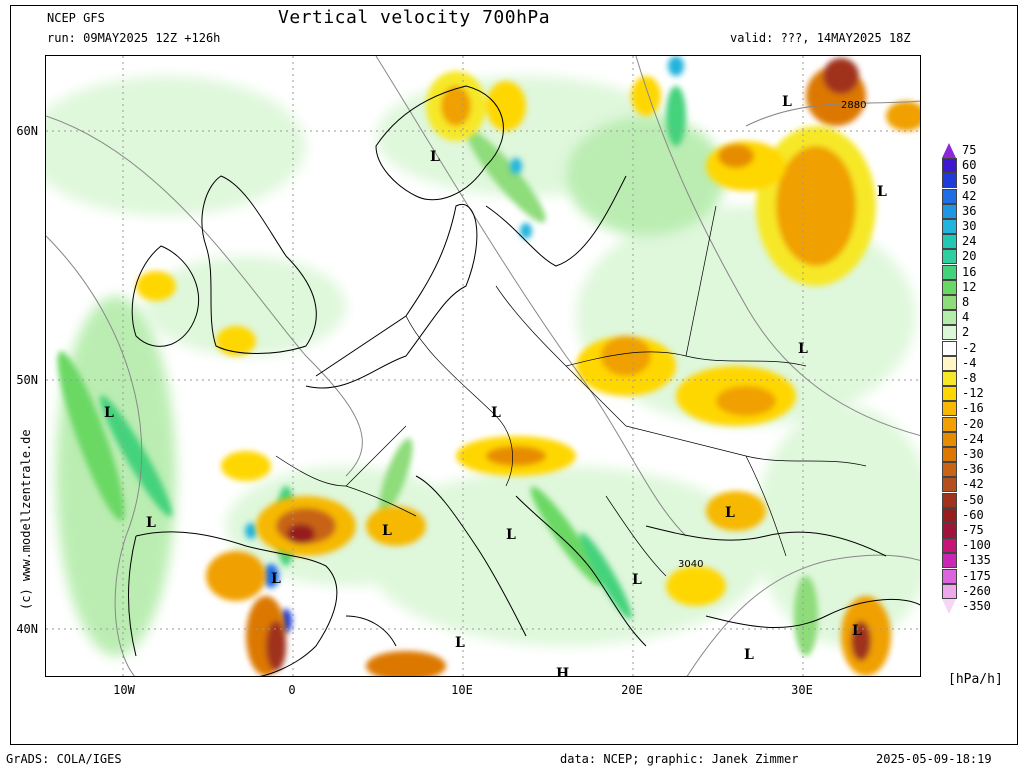 Image resolution: width=1024 pixels, height=768 pixels. I want to click on legend-level-label: -24, so click(973, 438).